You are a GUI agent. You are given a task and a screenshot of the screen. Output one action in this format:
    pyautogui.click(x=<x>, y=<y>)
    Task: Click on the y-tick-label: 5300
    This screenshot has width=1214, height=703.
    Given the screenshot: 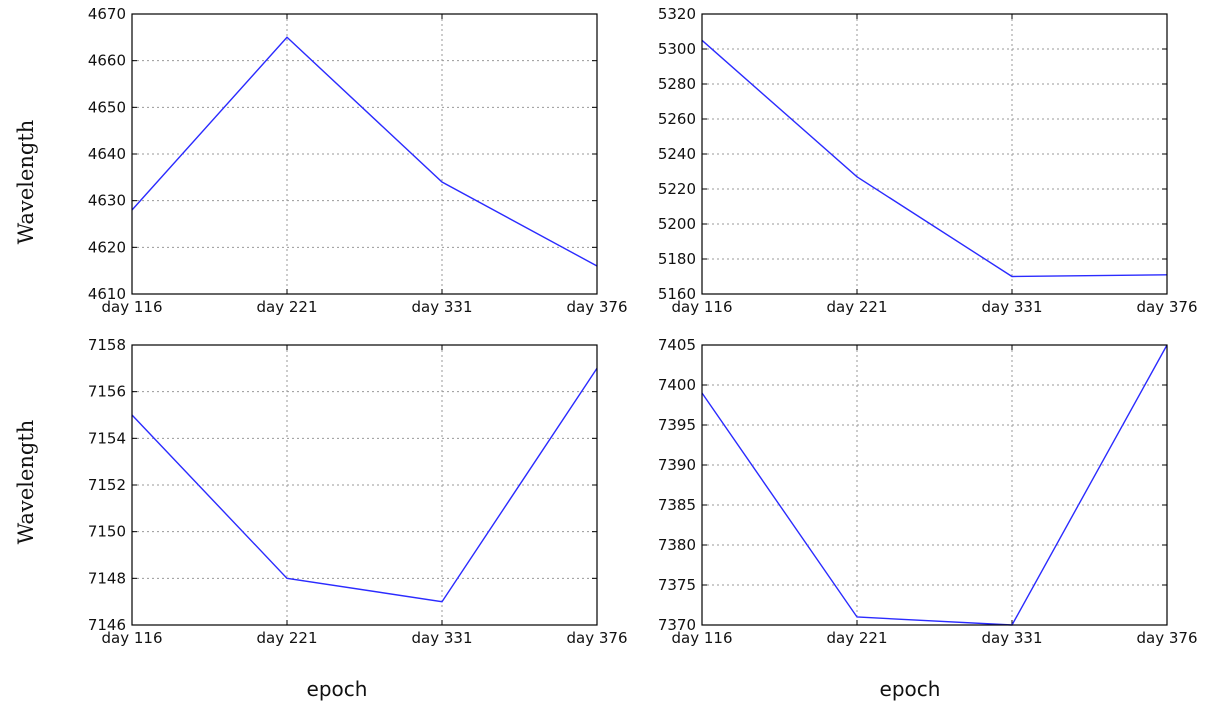 What is the action you would take?
    pyautogui.click(x=677, y=49)
    